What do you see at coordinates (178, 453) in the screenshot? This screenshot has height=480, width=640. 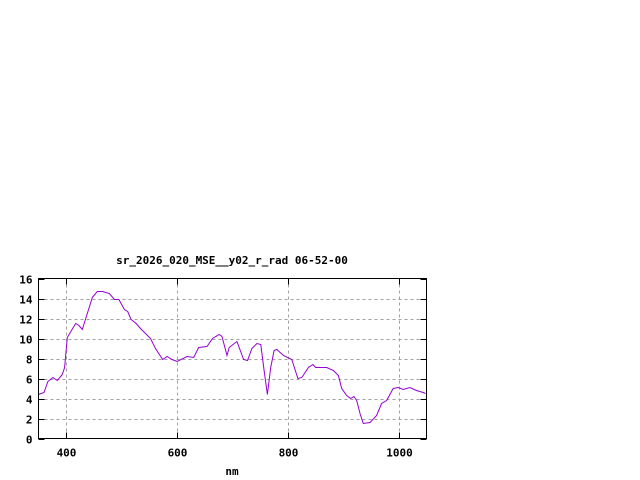 I see `x-tick-label: 600` at bounding box center [178, 453].